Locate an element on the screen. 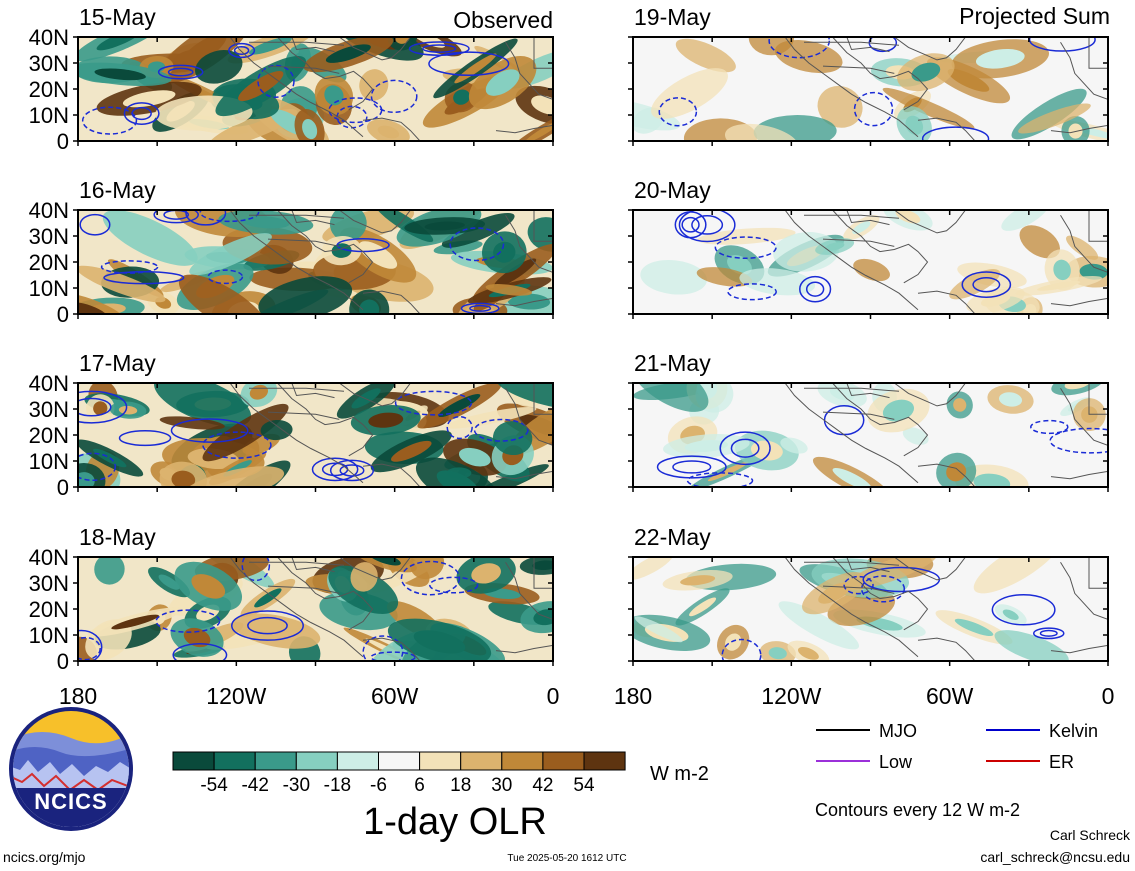 The width and height of the screenshot is (1135, 871). x-axis-labels: 180 120W 60W 0 180 120W 60W 0 is located at coordinates (587, 696).